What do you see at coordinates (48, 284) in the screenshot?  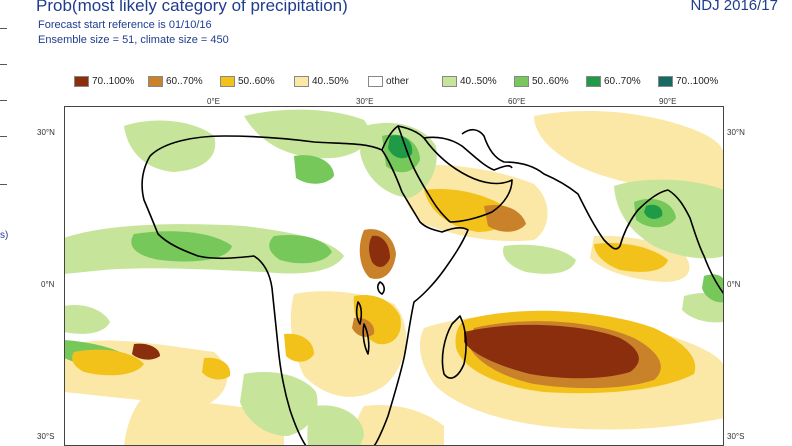 I see `lat-label-left: 0°N` at bounding box center [48, 284].